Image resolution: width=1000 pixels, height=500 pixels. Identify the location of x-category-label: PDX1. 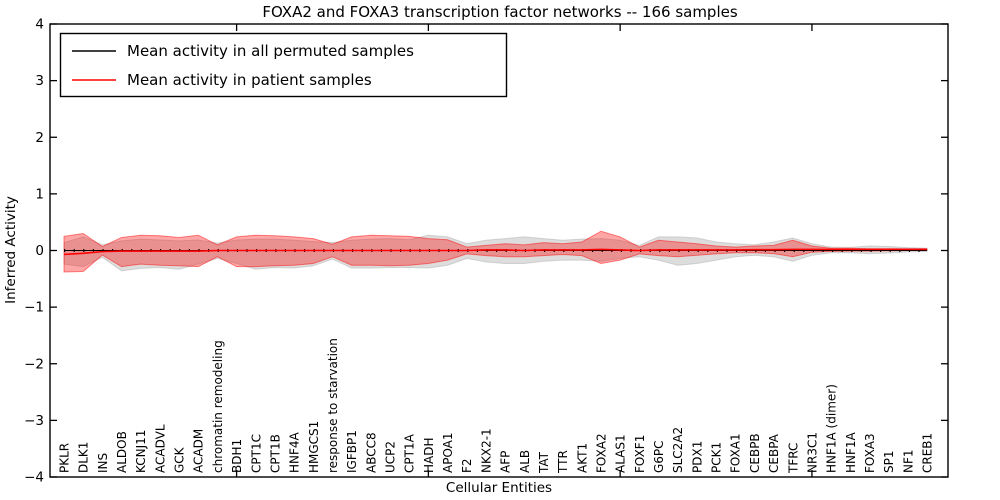
(697, 457).